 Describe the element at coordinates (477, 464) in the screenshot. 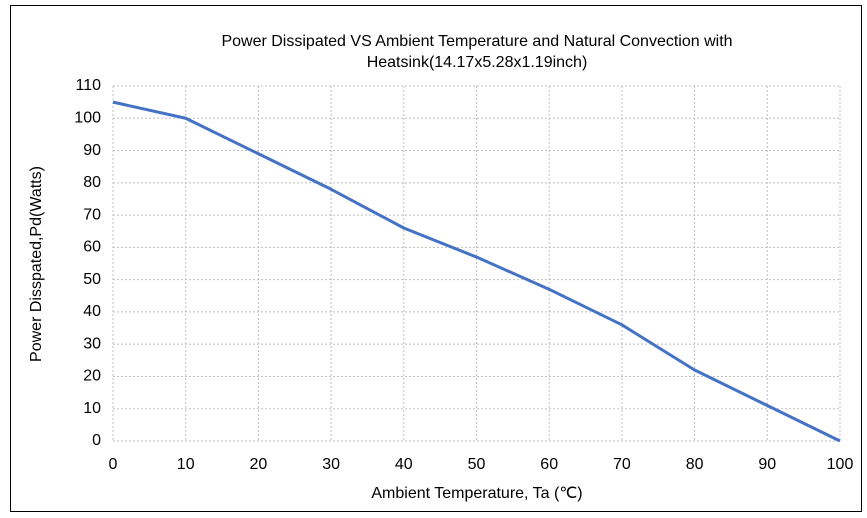

I see `x-tick-label: 50` at that location.